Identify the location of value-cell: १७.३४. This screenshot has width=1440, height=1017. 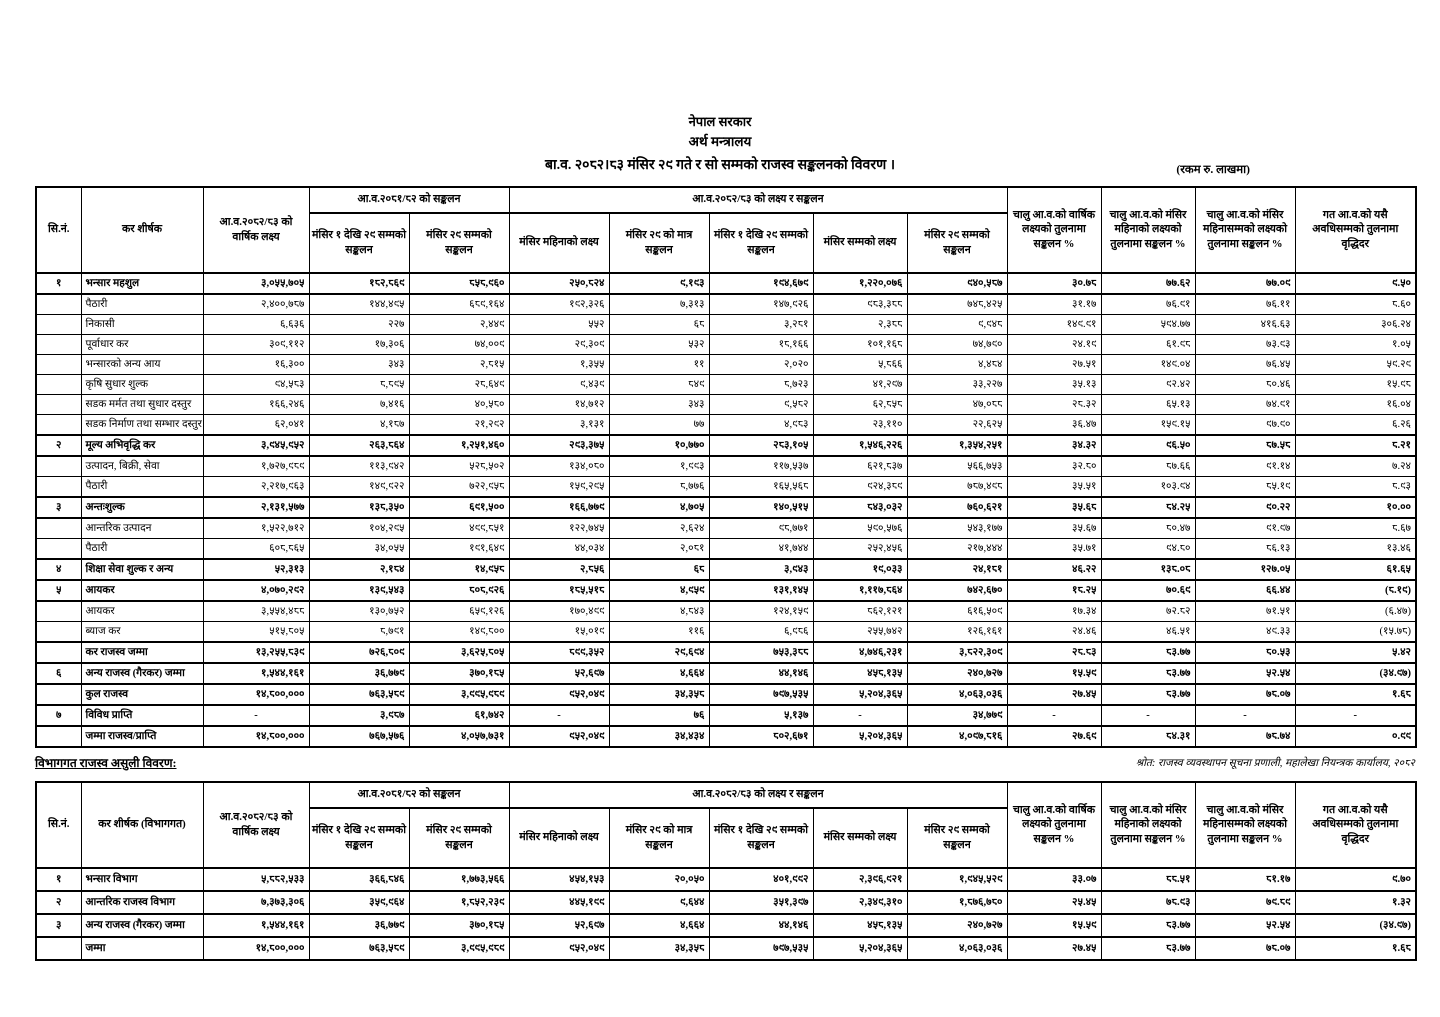
(1054, 611).